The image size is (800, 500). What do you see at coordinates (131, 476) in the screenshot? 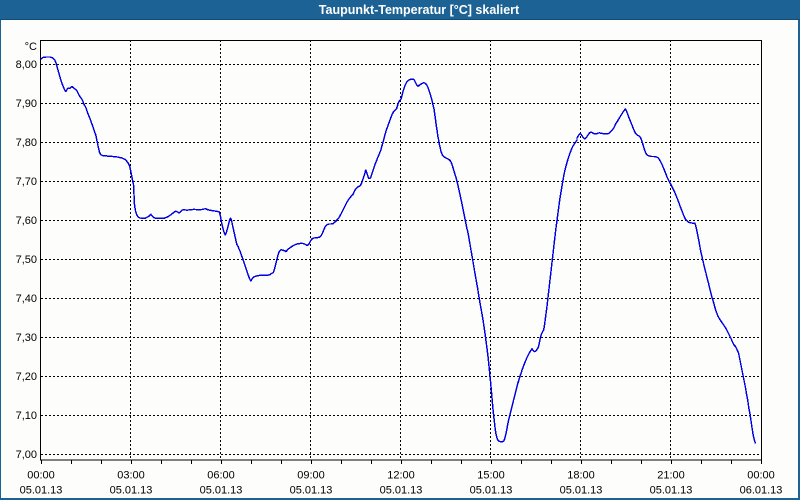
I see `svg-text: 03:00` at bounding box center [131, 476].